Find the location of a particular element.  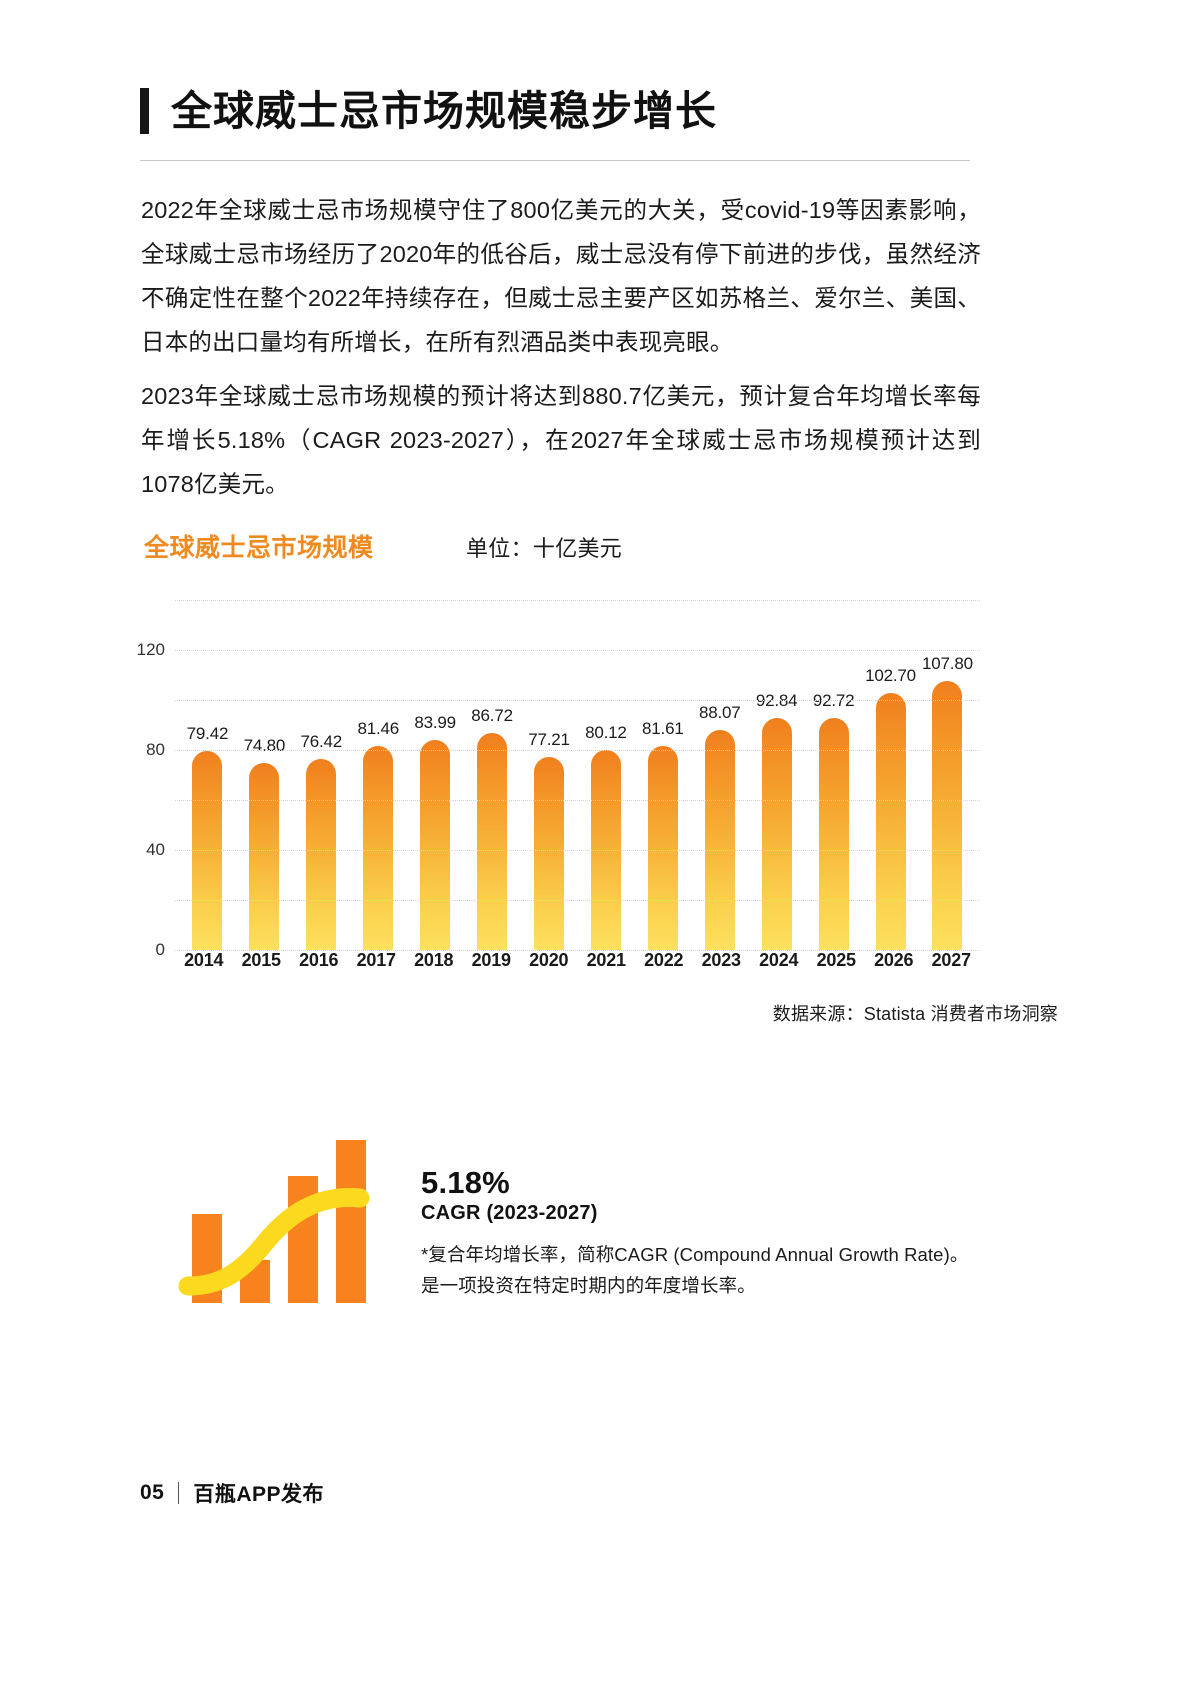

chart-bar-value-label: 76.42 is located at coordinates (321, 741).